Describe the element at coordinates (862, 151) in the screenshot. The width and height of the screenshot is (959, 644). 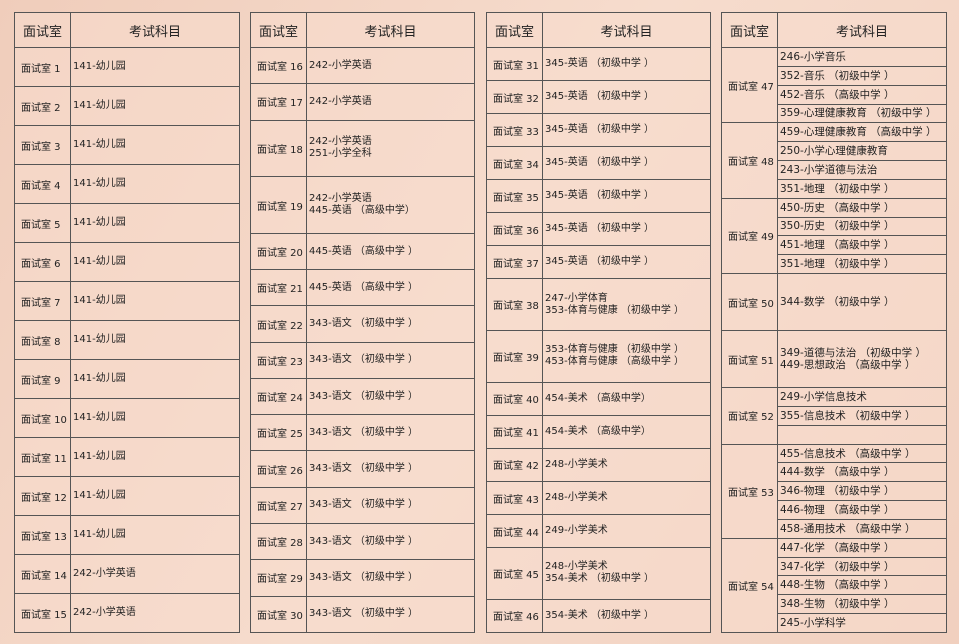
I see `subject-cell: 250-小学心理健康教育` at that location.